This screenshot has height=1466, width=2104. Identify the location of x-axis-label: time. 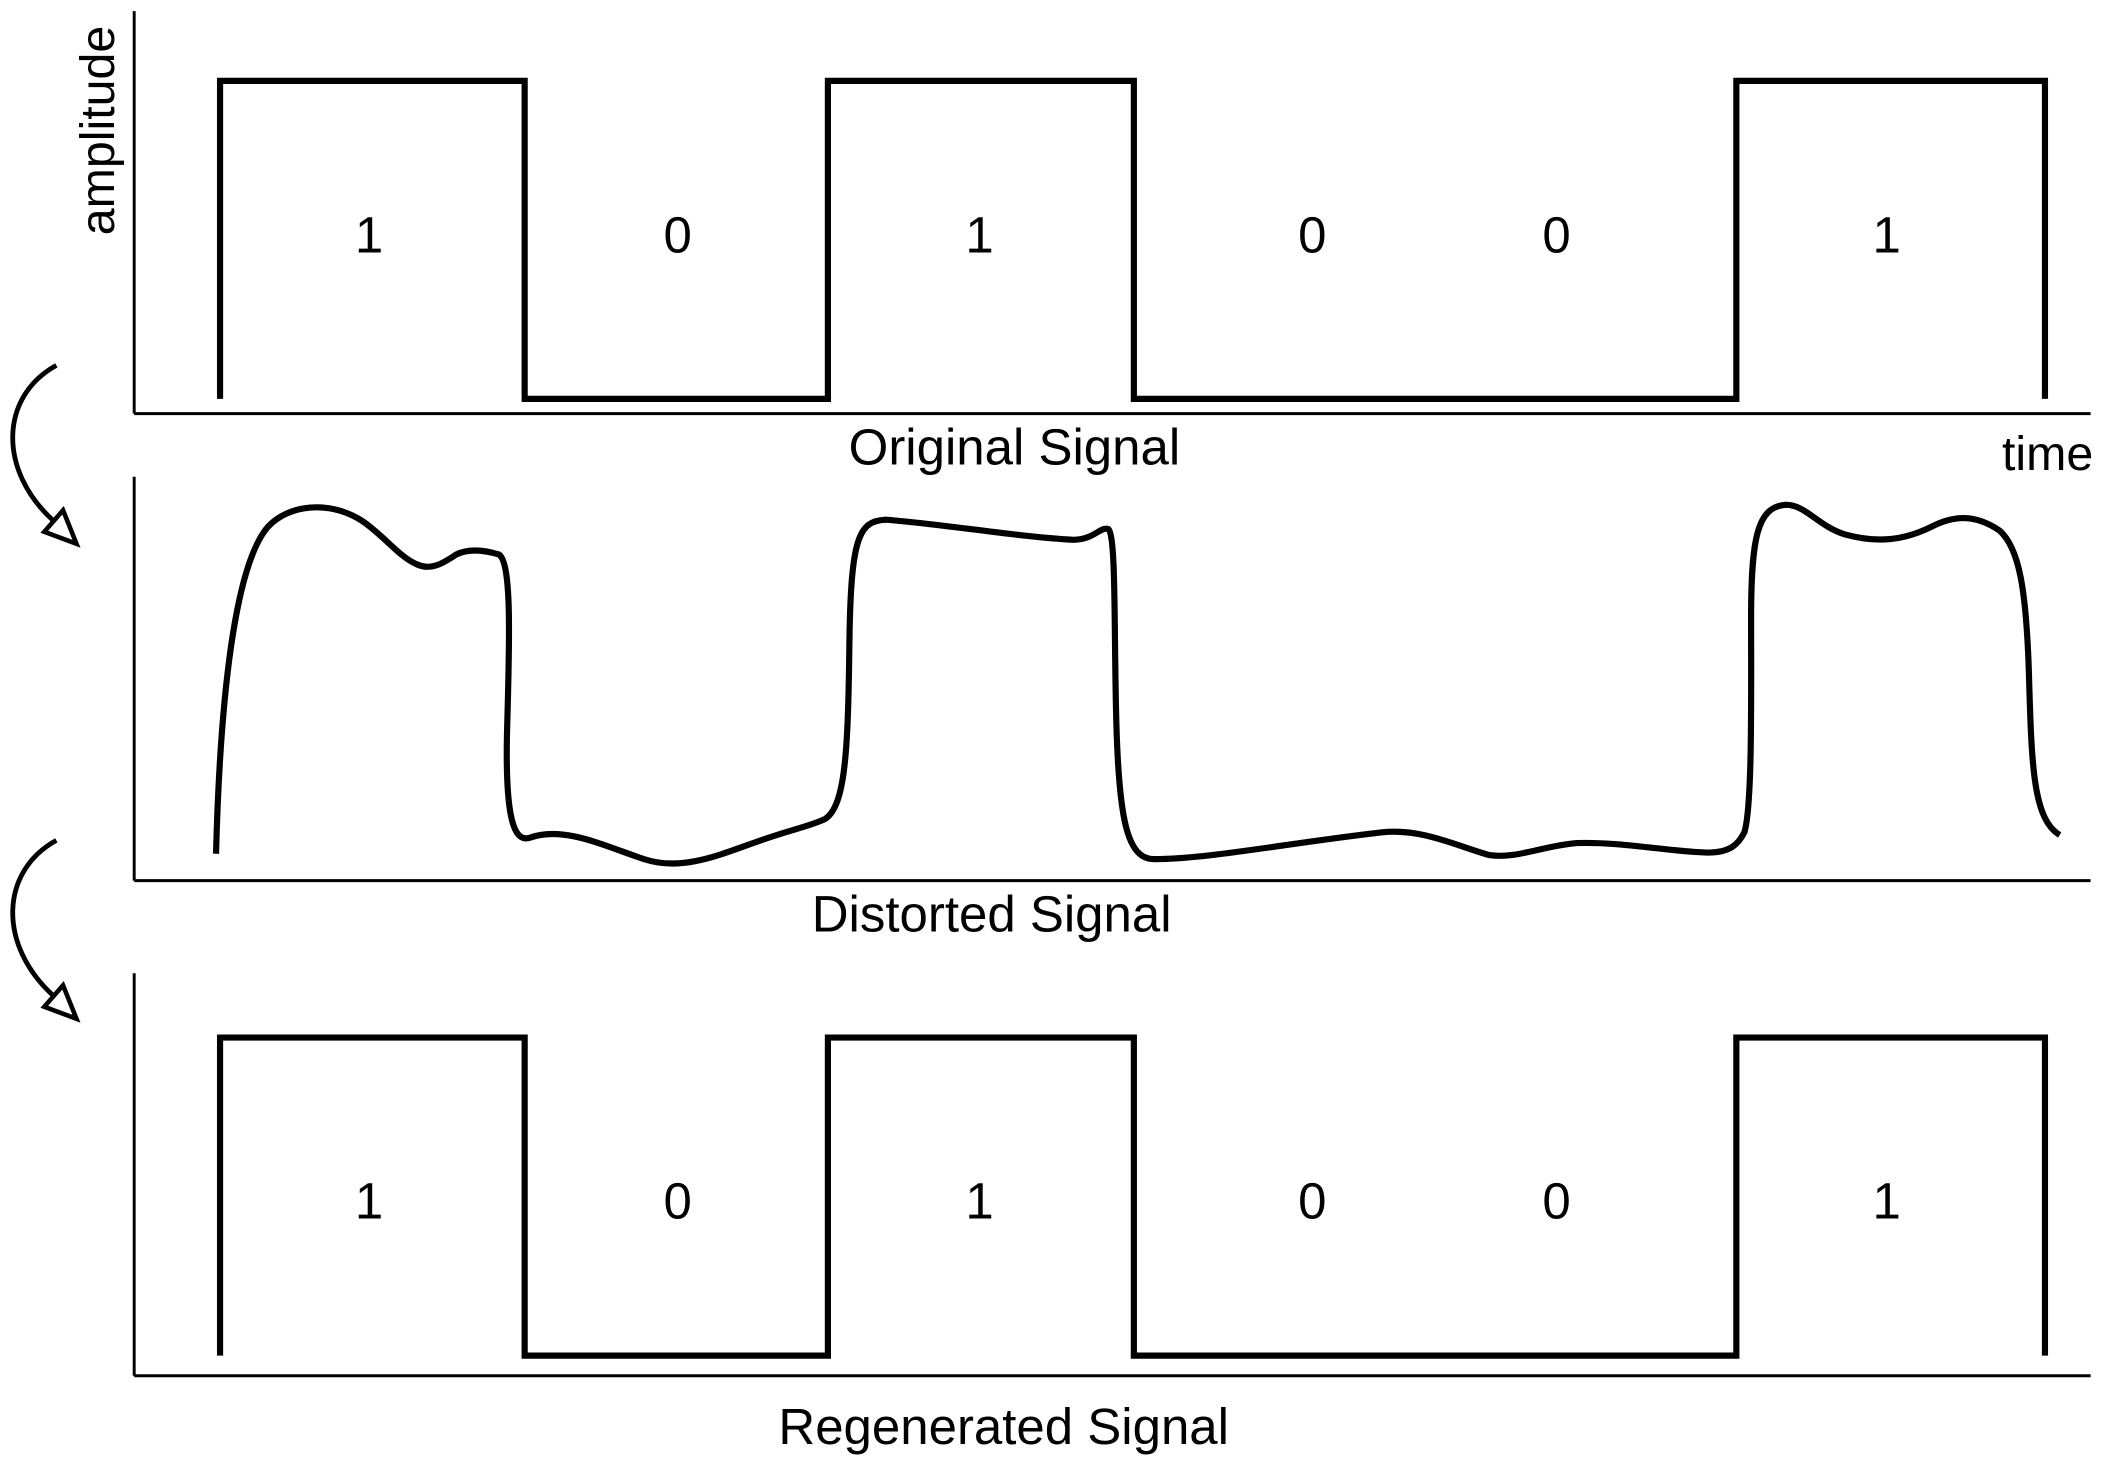
(2047, 454).